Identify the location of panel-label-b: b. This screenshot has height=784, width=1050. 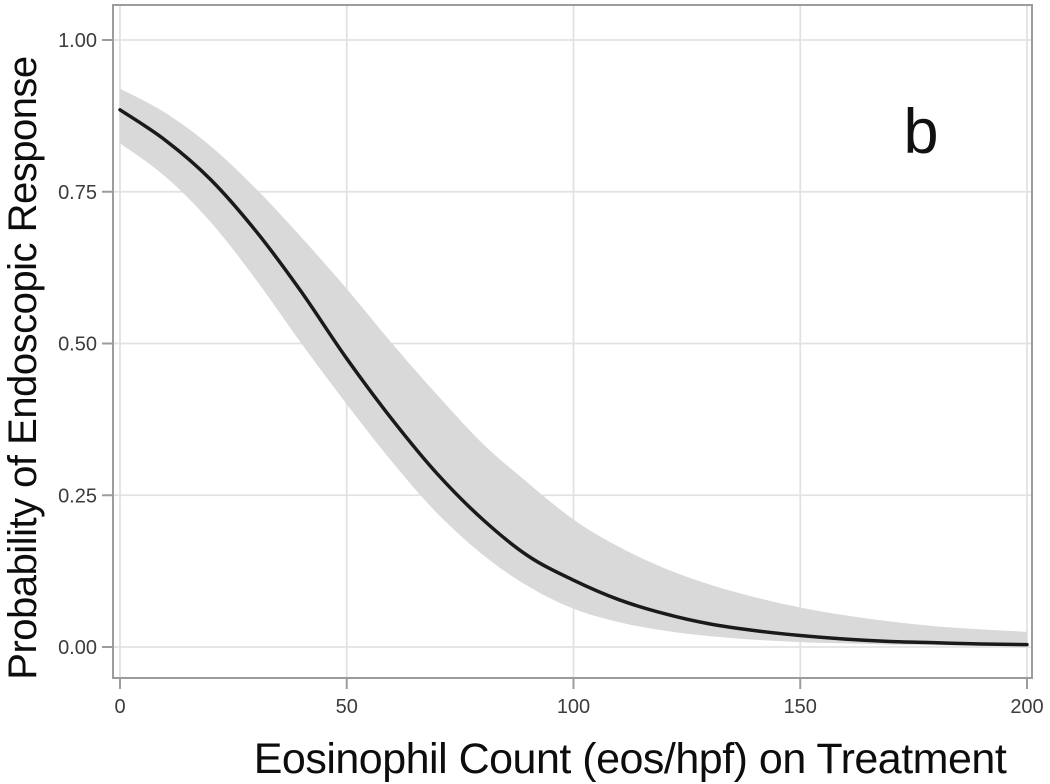
(920, 132).